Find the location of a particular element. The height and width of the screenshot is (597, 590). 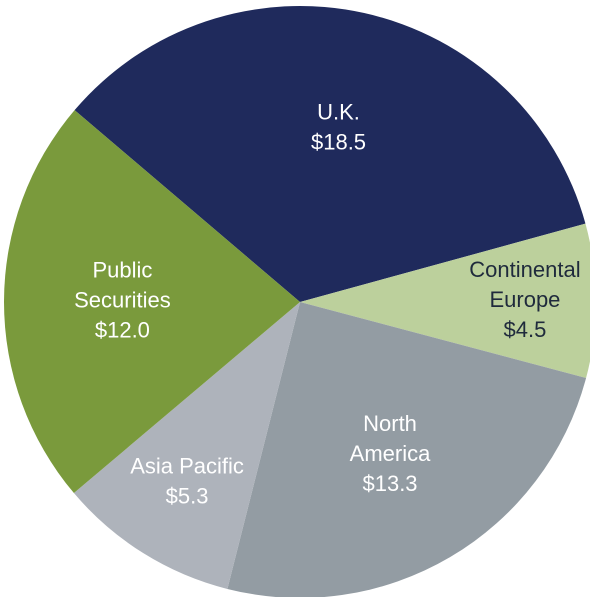

slice-label: Continental Europe is located at coordinates (524, 284).